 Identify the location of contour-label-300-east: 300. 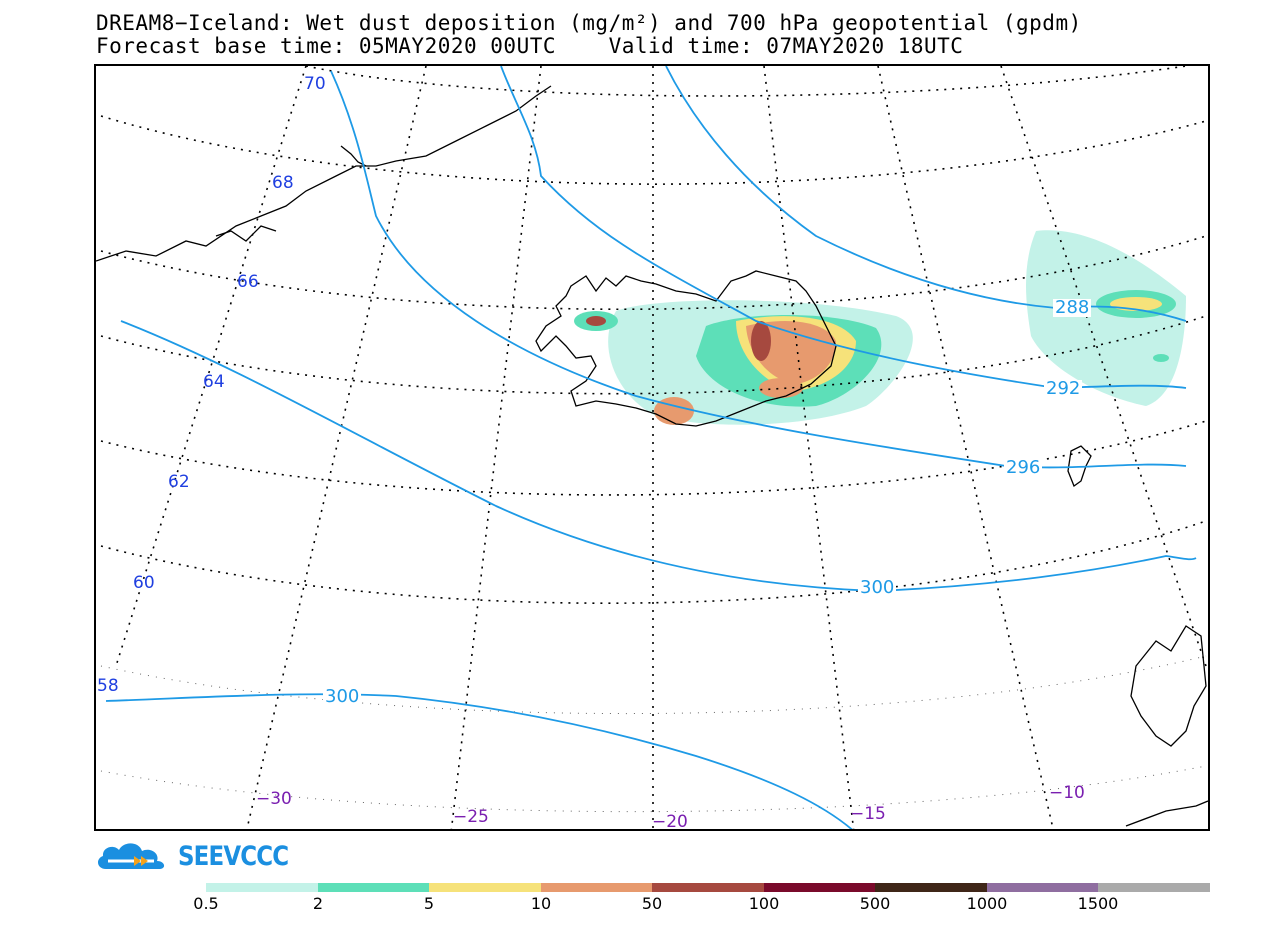
(877, 587).